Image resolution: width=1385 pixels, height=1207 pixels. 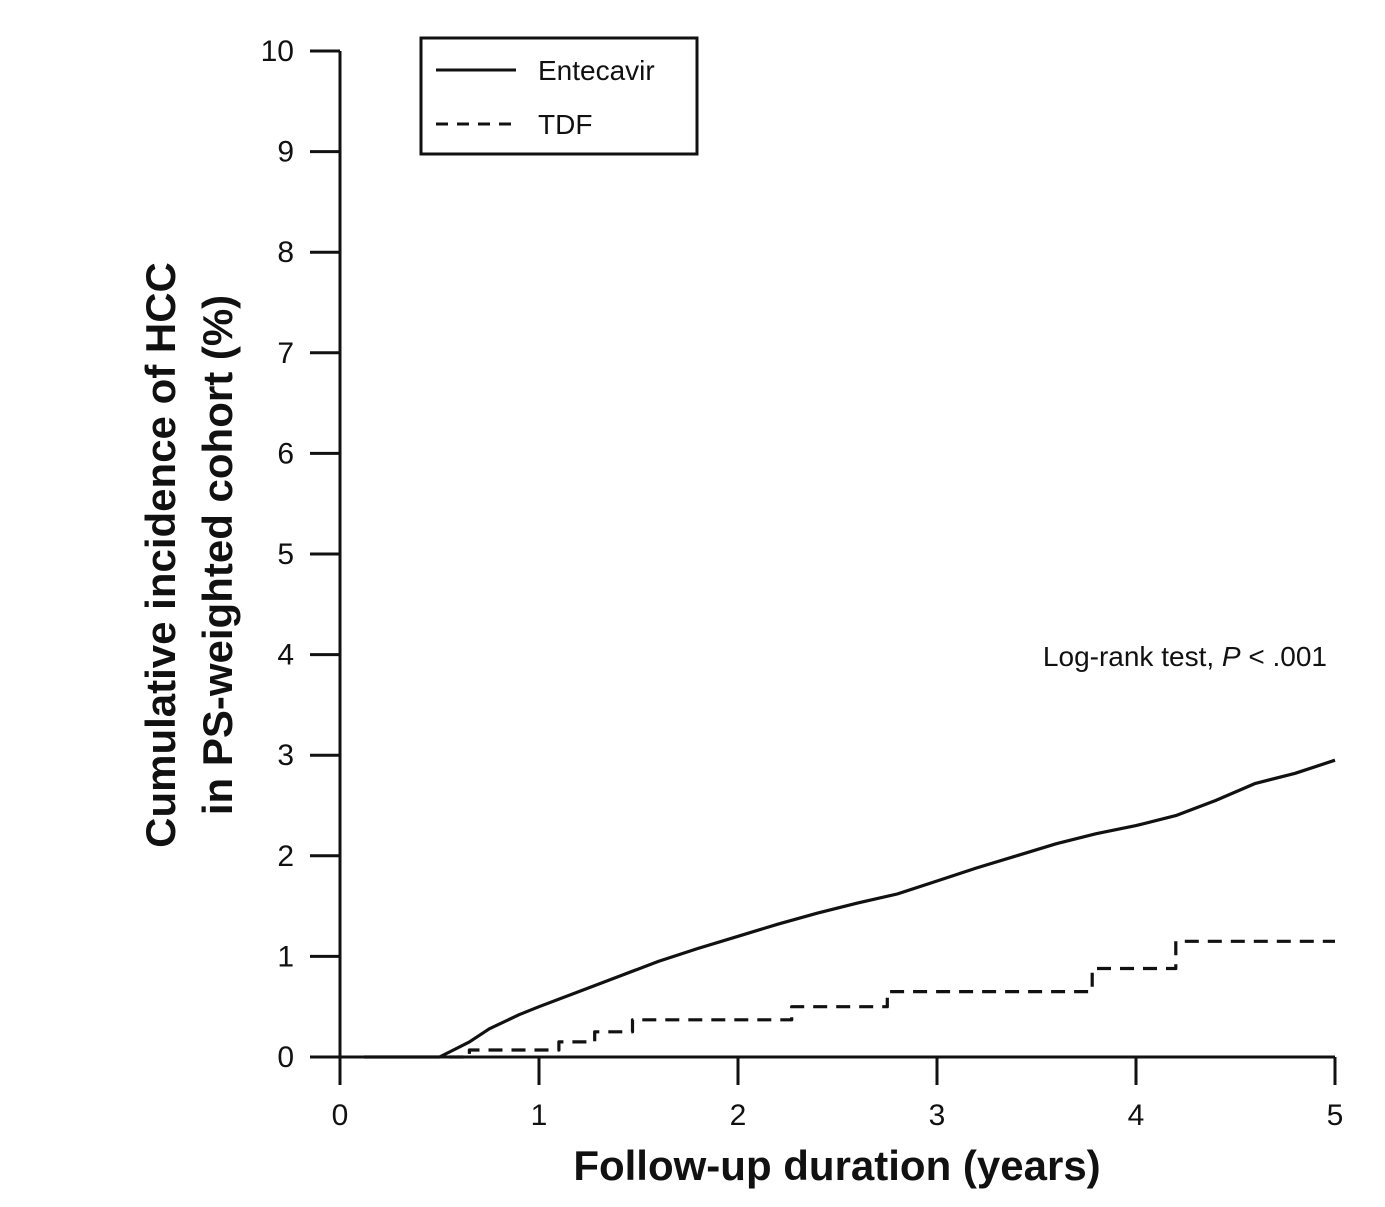 I want to click on legend-label-tdf: TDF, so click(x=565, y=124).